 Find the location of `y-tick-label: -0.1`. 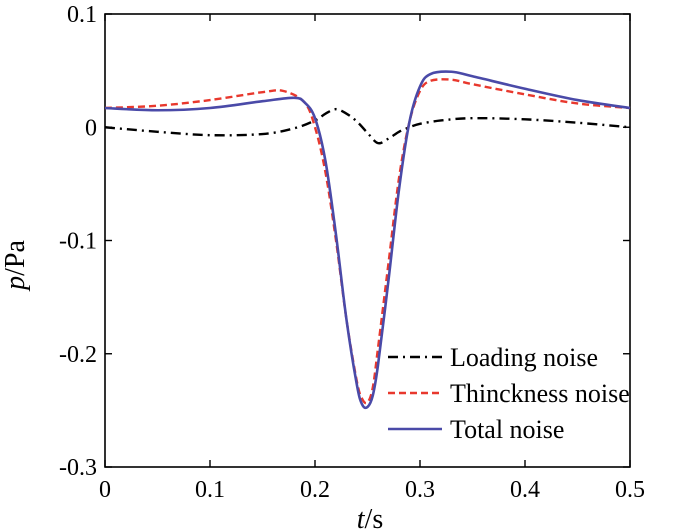

y-tick-label: -0.1 is located at coordinates (78, 242).